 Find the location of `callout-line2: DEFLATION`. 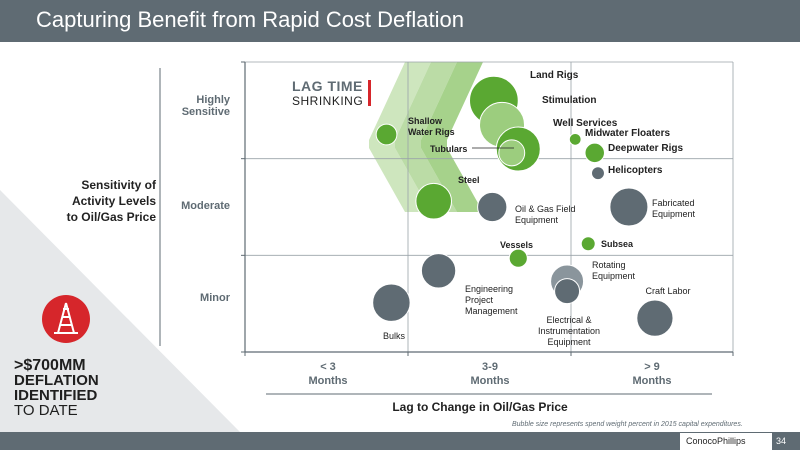

callout-line2: DEFLATION is located at coordinates (56, 380).